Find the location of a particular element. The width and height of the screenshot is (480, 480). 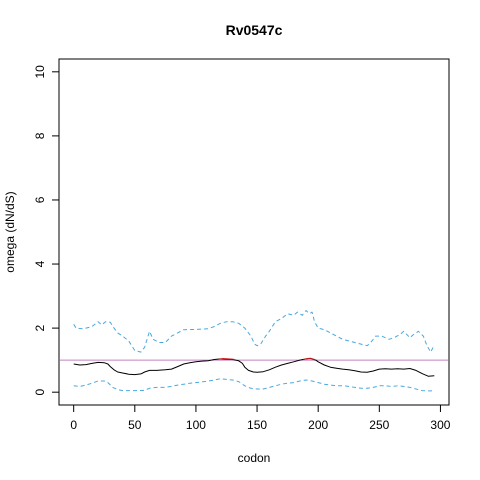

series-lower-bound-line is located at coordinates (254, 385).